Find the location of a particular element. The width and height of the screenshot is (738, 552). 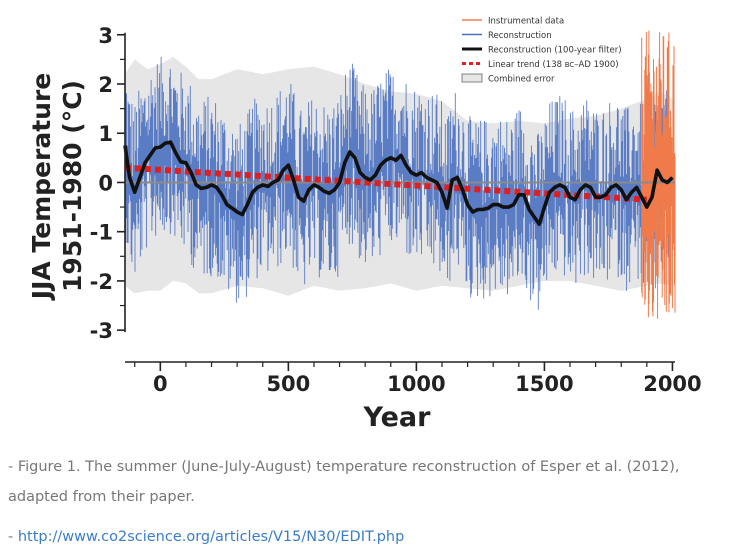

legend-label-reconstruction: Reconstruction is located at coordinates (520, 36).